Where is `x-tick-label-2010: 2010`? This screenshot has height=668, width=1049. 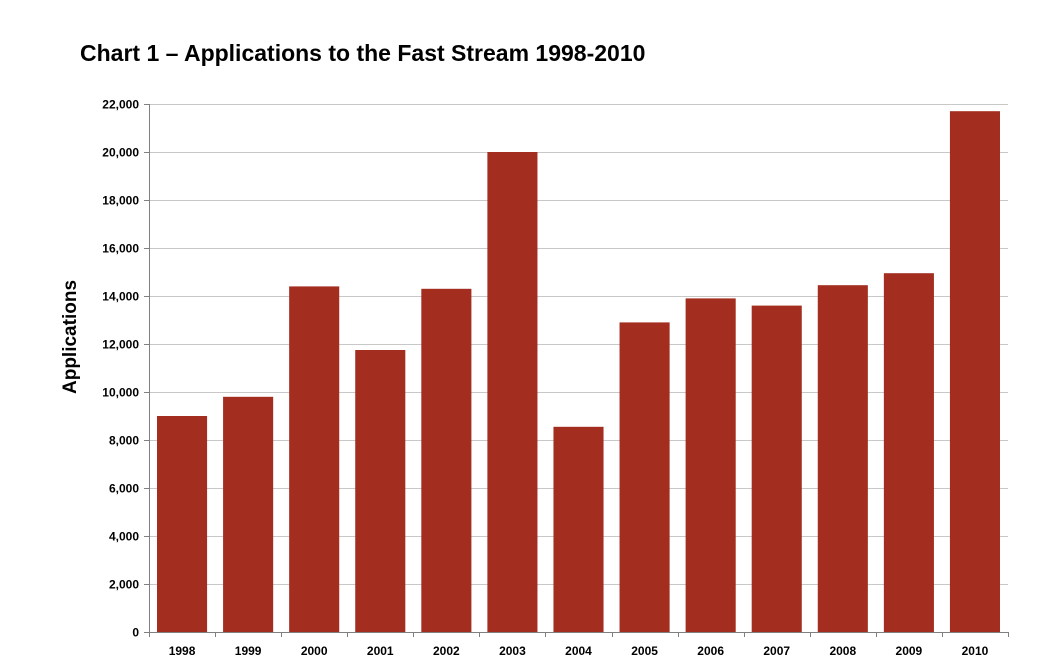 x-tick-label-2010: 2010 is located at coordinates (975, 651).